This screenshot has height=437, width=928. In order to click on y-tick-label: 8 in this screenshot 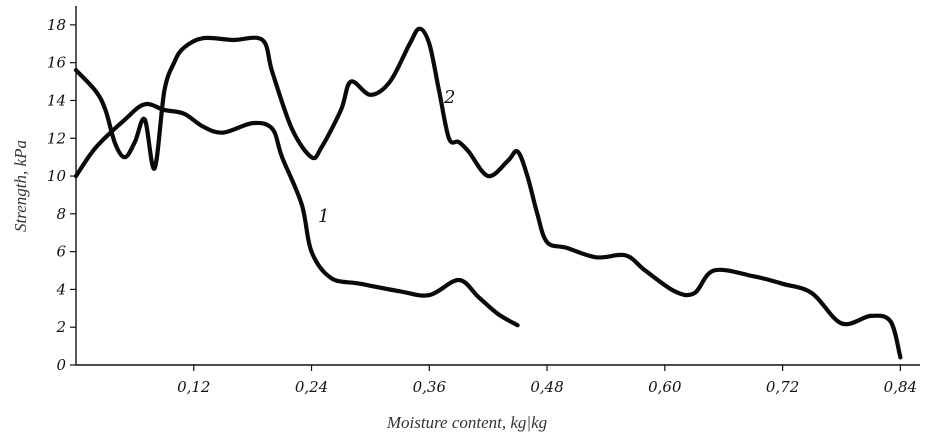, I will do `click(61, 214)`.